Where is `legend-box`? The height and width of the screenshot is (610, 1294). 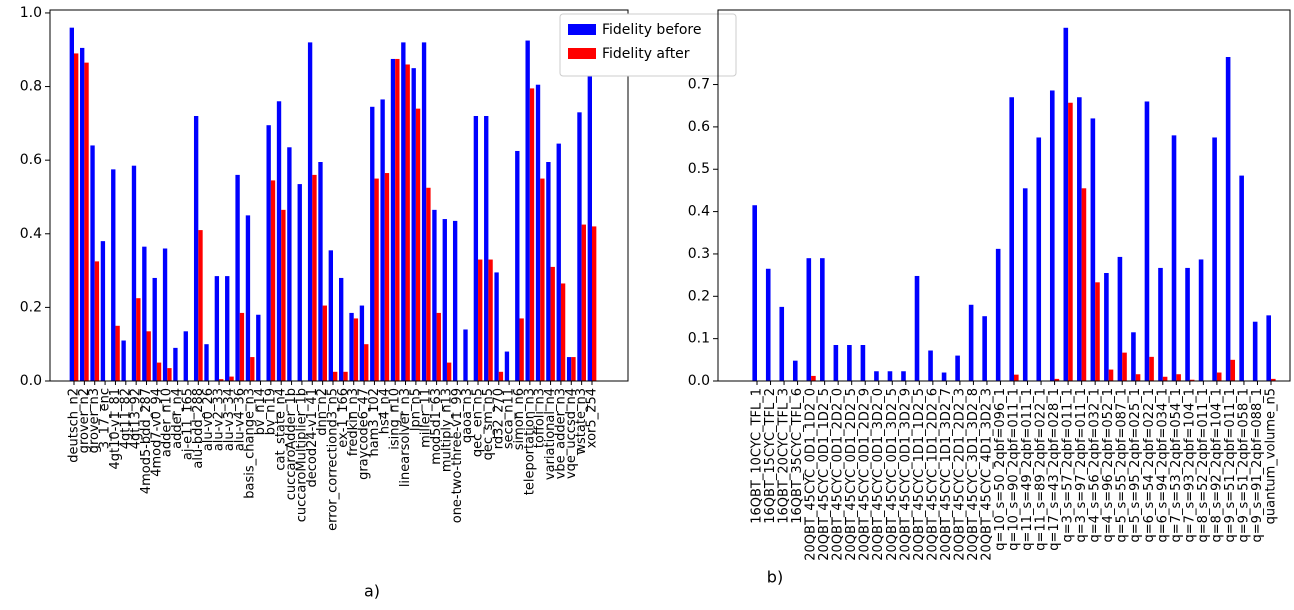 legend-box is located at coordinates (648, 45).